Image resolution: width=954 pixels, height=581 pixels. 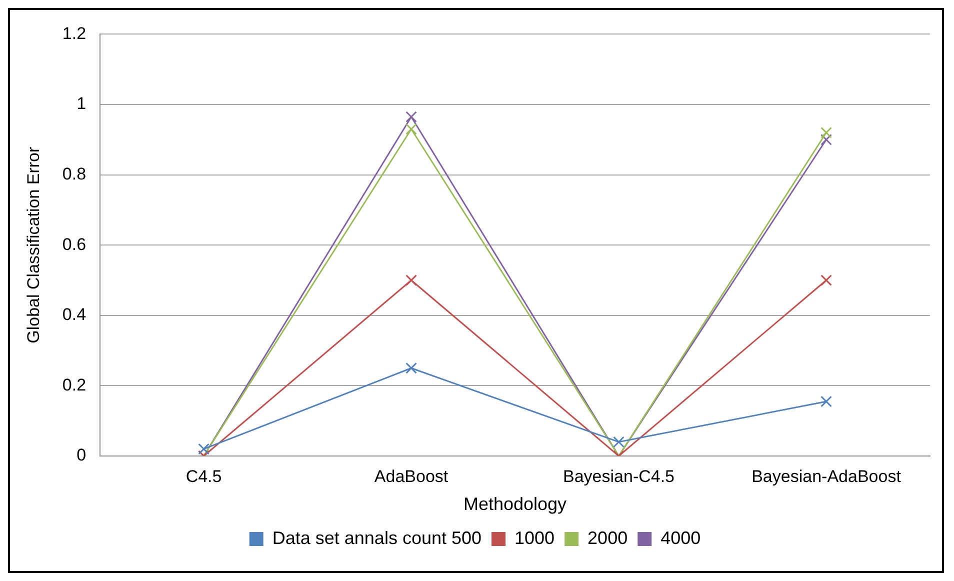 What do you see at coordinates (515, 504) in the screenshot?
I see `x-axis-title: Methodology` at bounding box center [515, 504].